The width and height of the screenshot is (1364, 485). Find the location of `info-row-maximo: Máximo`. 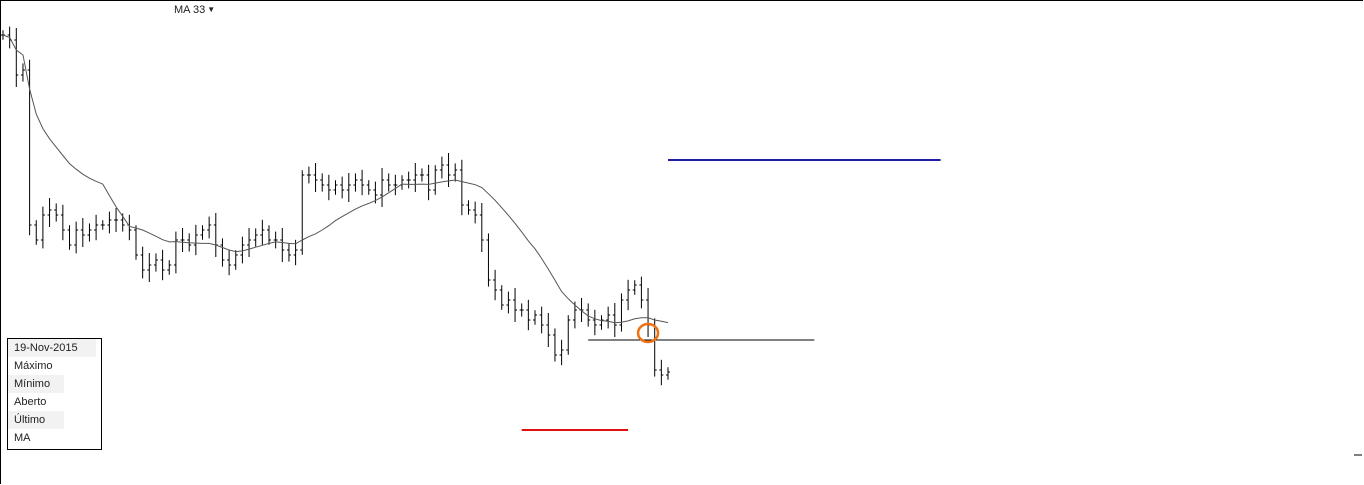

info-row-maximo: Máximo is located at coordinates (33, 366).